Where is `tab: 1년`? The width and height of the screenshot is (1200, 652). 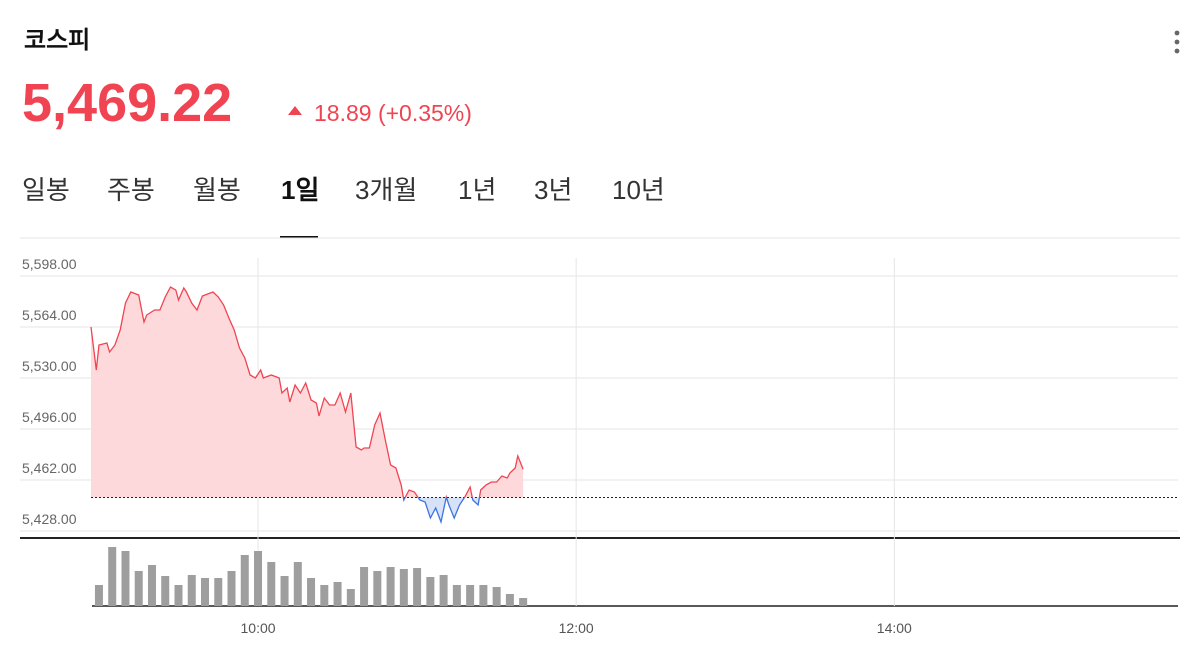
tab: 1년 is located at coordinates (477, 190).